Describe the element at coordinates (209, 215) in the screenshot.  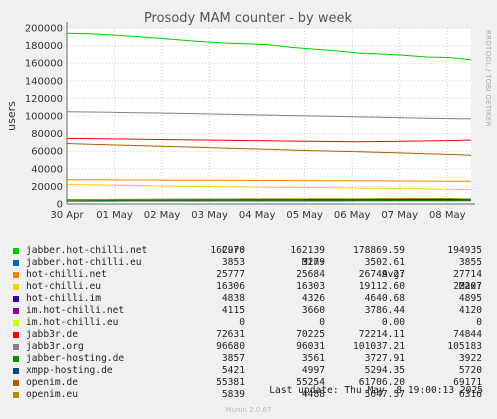
I see `x-tick-label: 03 May` at that location.